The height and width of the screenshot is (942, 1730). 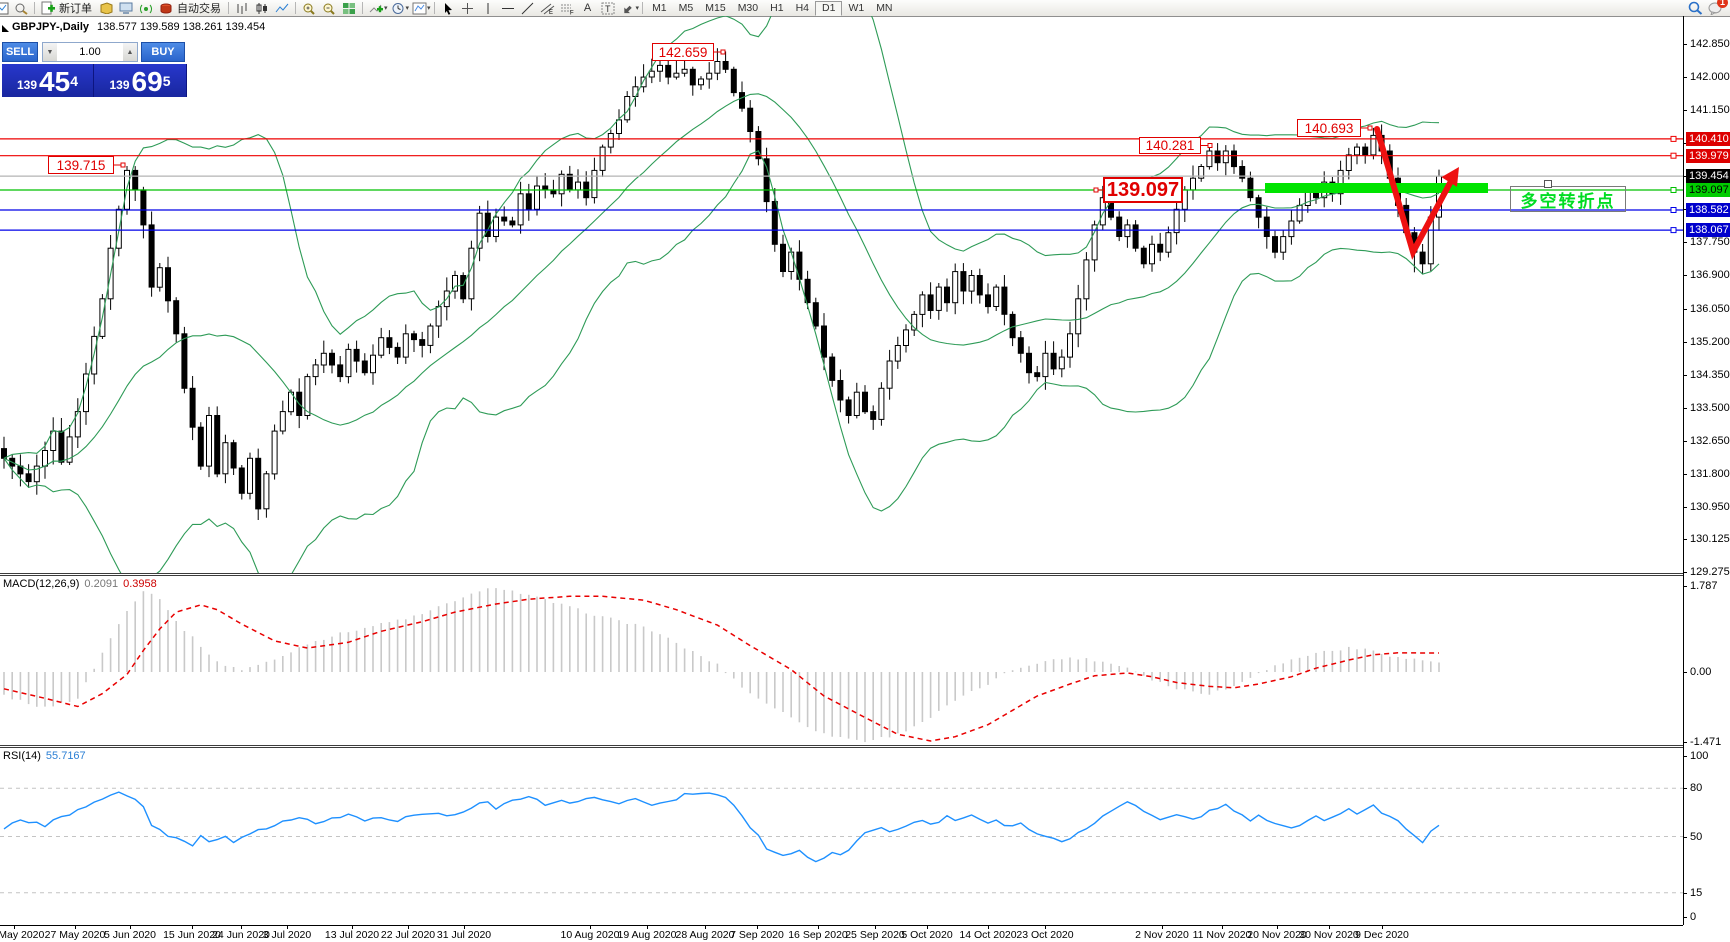 What do you see at coordinates (47, 80) in the screenshot?
I see `sell-price-display: 139 45 4` at bounding box center [47, 80].